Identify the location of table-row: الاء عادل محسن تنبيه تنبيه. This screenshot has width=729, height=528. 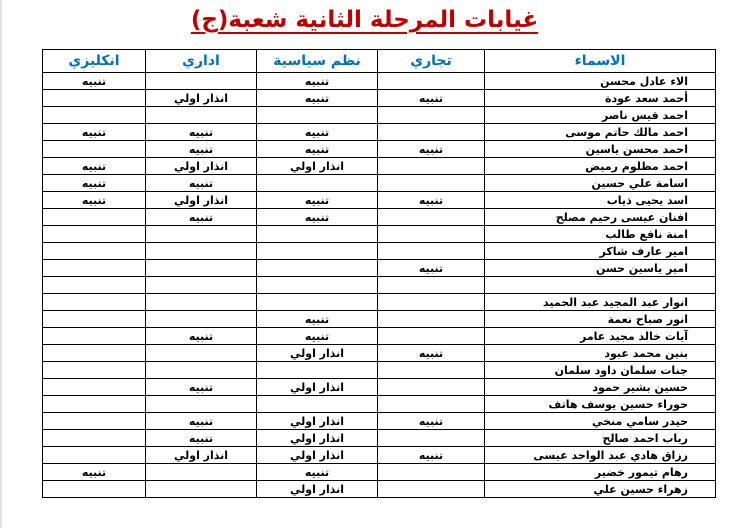
(379, 81).